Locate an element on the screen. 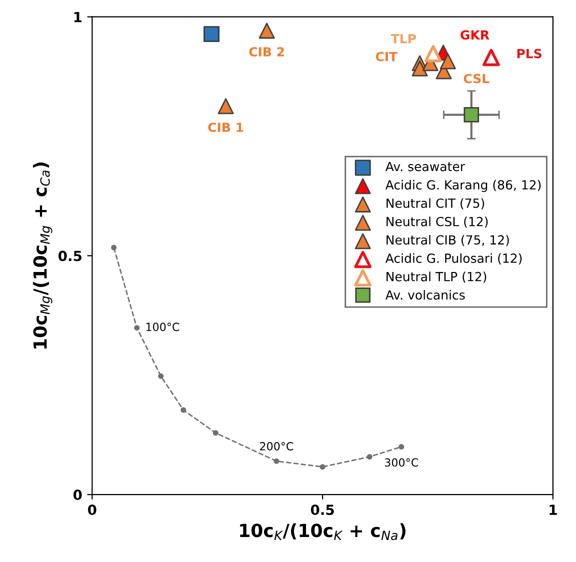  x-tick-label: 0.5 is located at coordinates (322, 510).